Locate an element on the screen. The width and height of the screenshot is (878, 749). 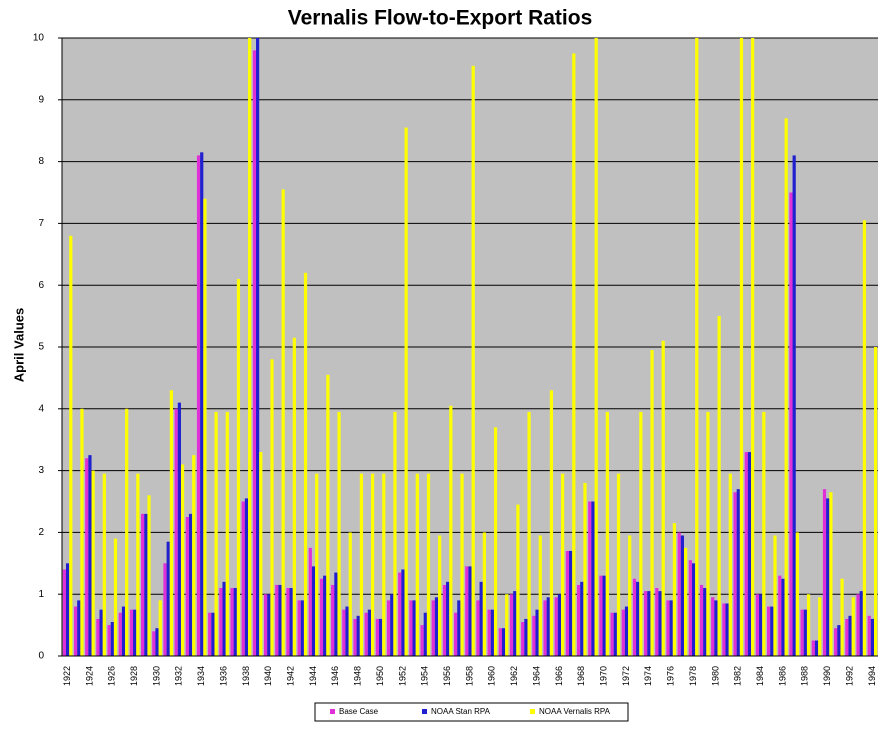
x-tick-label: 1942 is located at coordinates (291, 676).